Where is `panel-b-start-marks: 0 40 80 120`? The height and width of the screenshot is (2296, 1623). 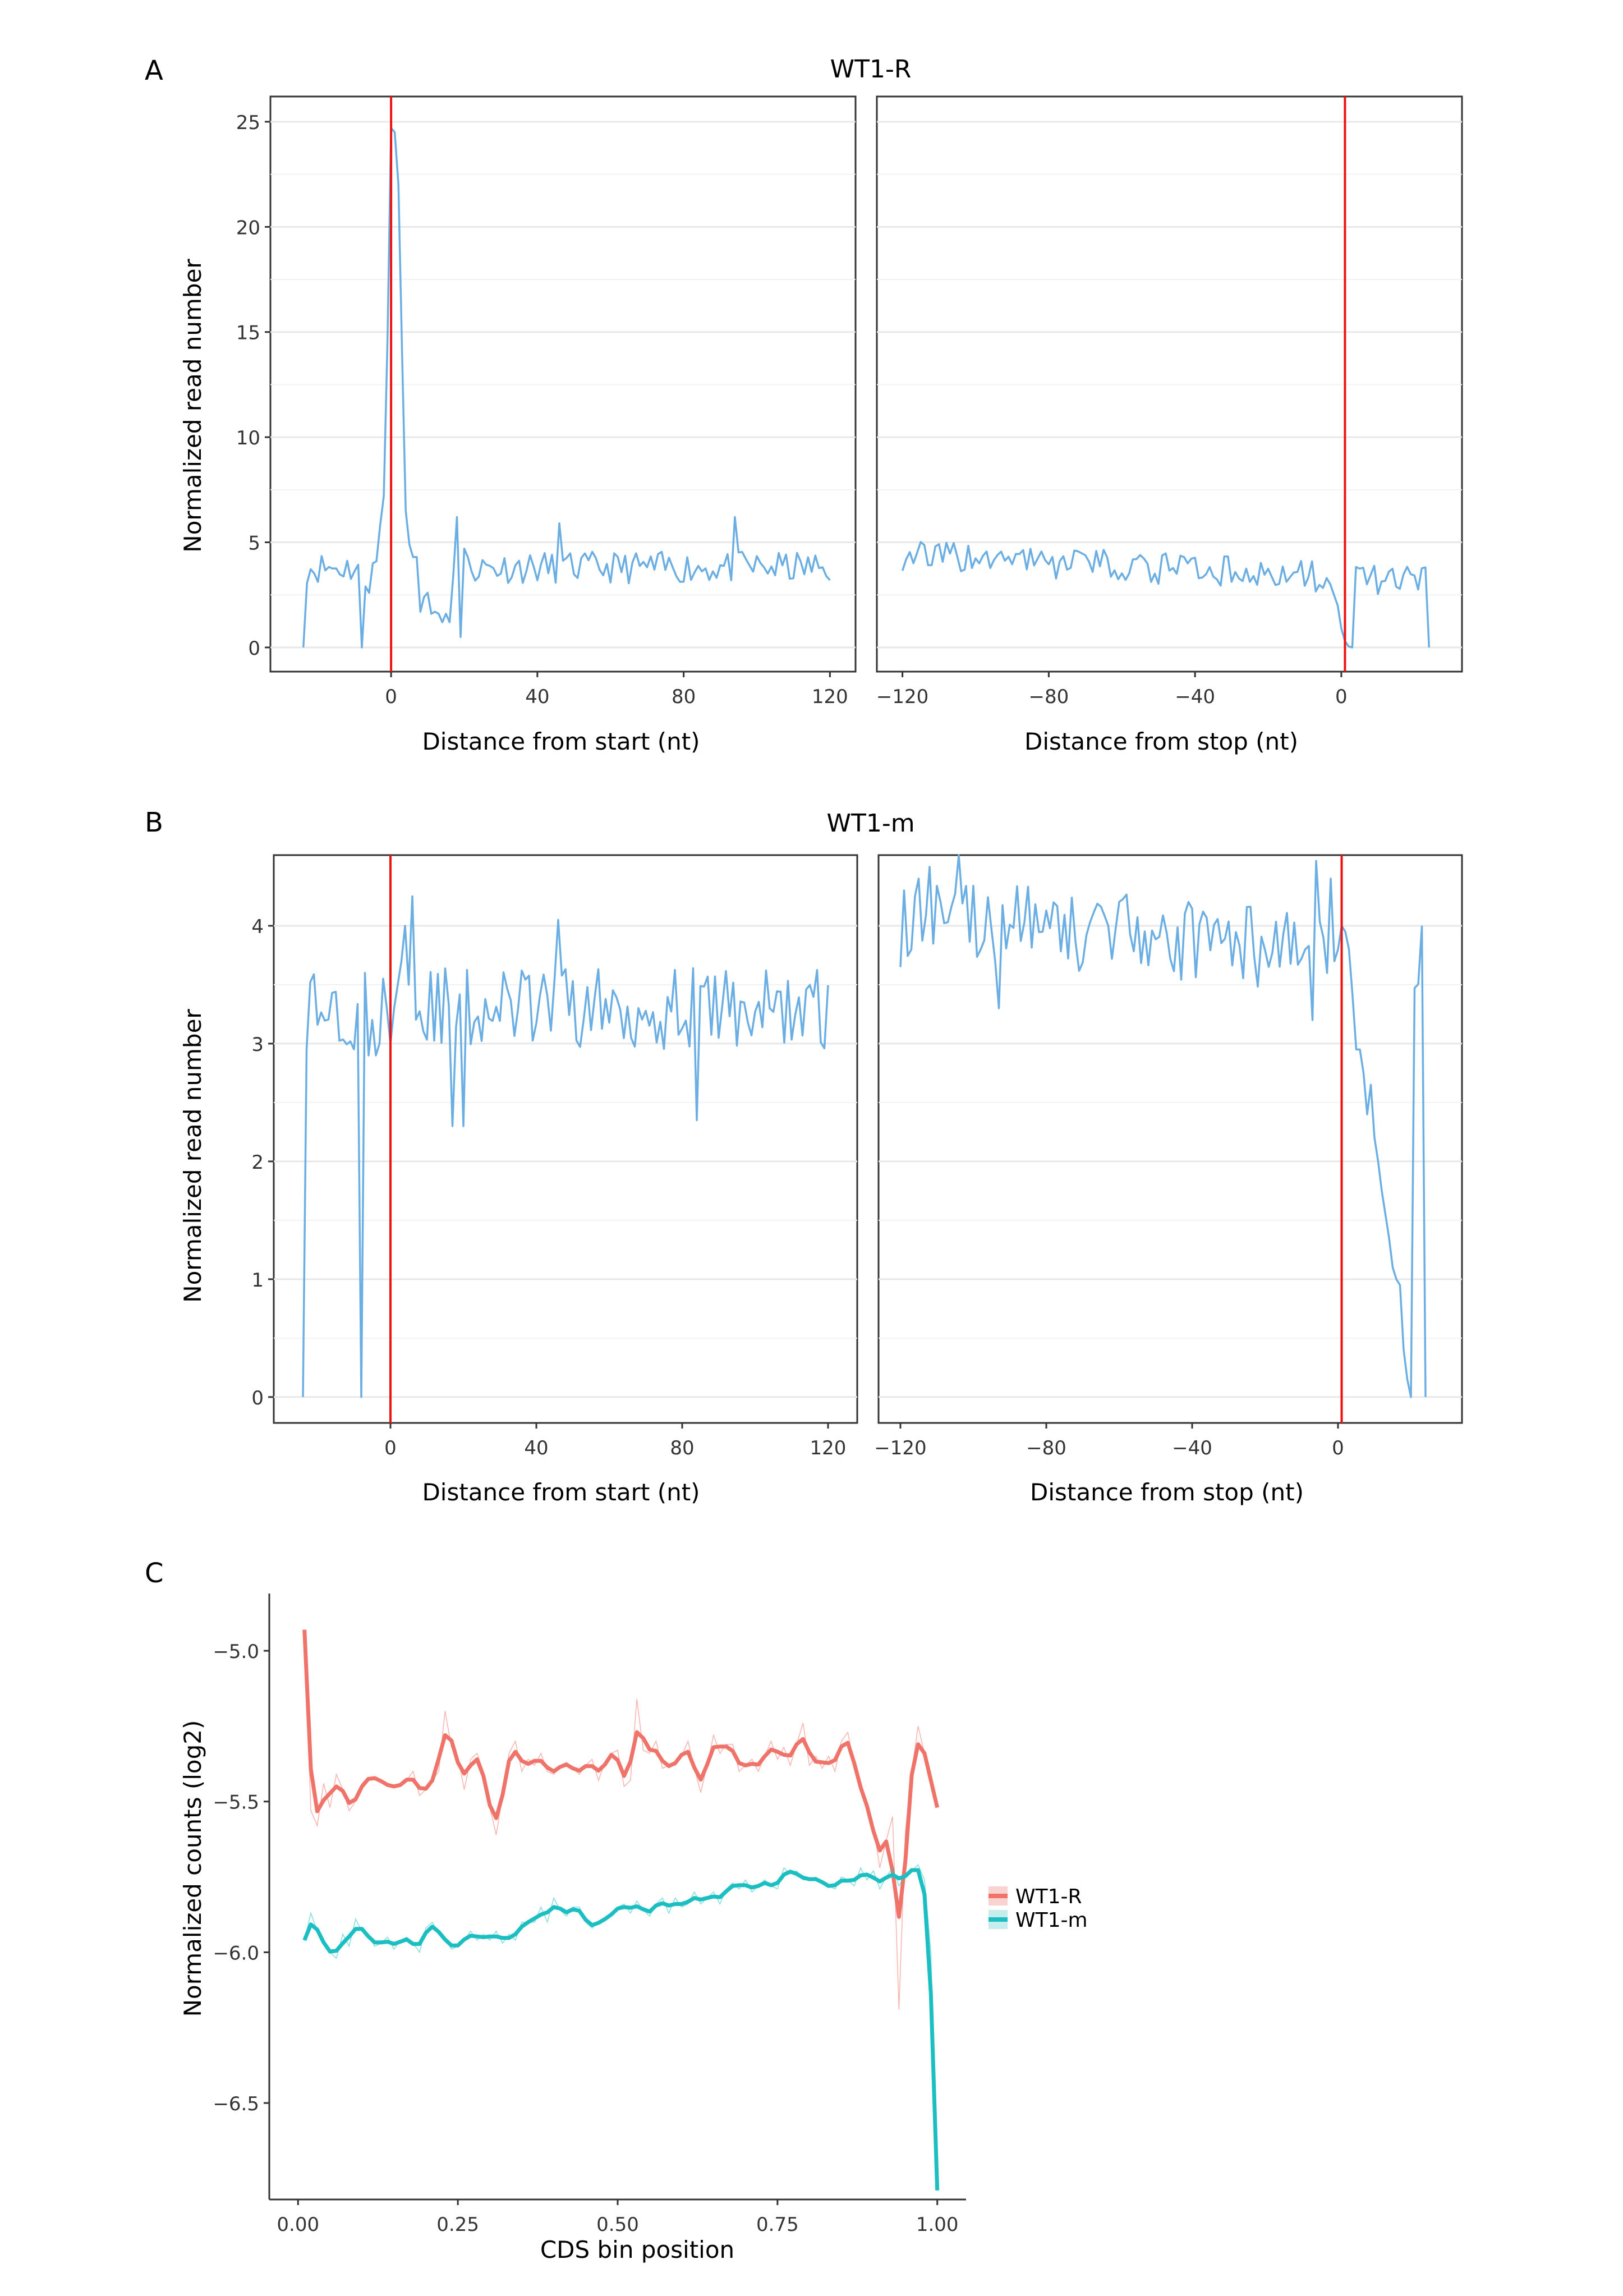
panel-b-start-marks: 0 40 80 120 is located at coordinates (565, 1157).